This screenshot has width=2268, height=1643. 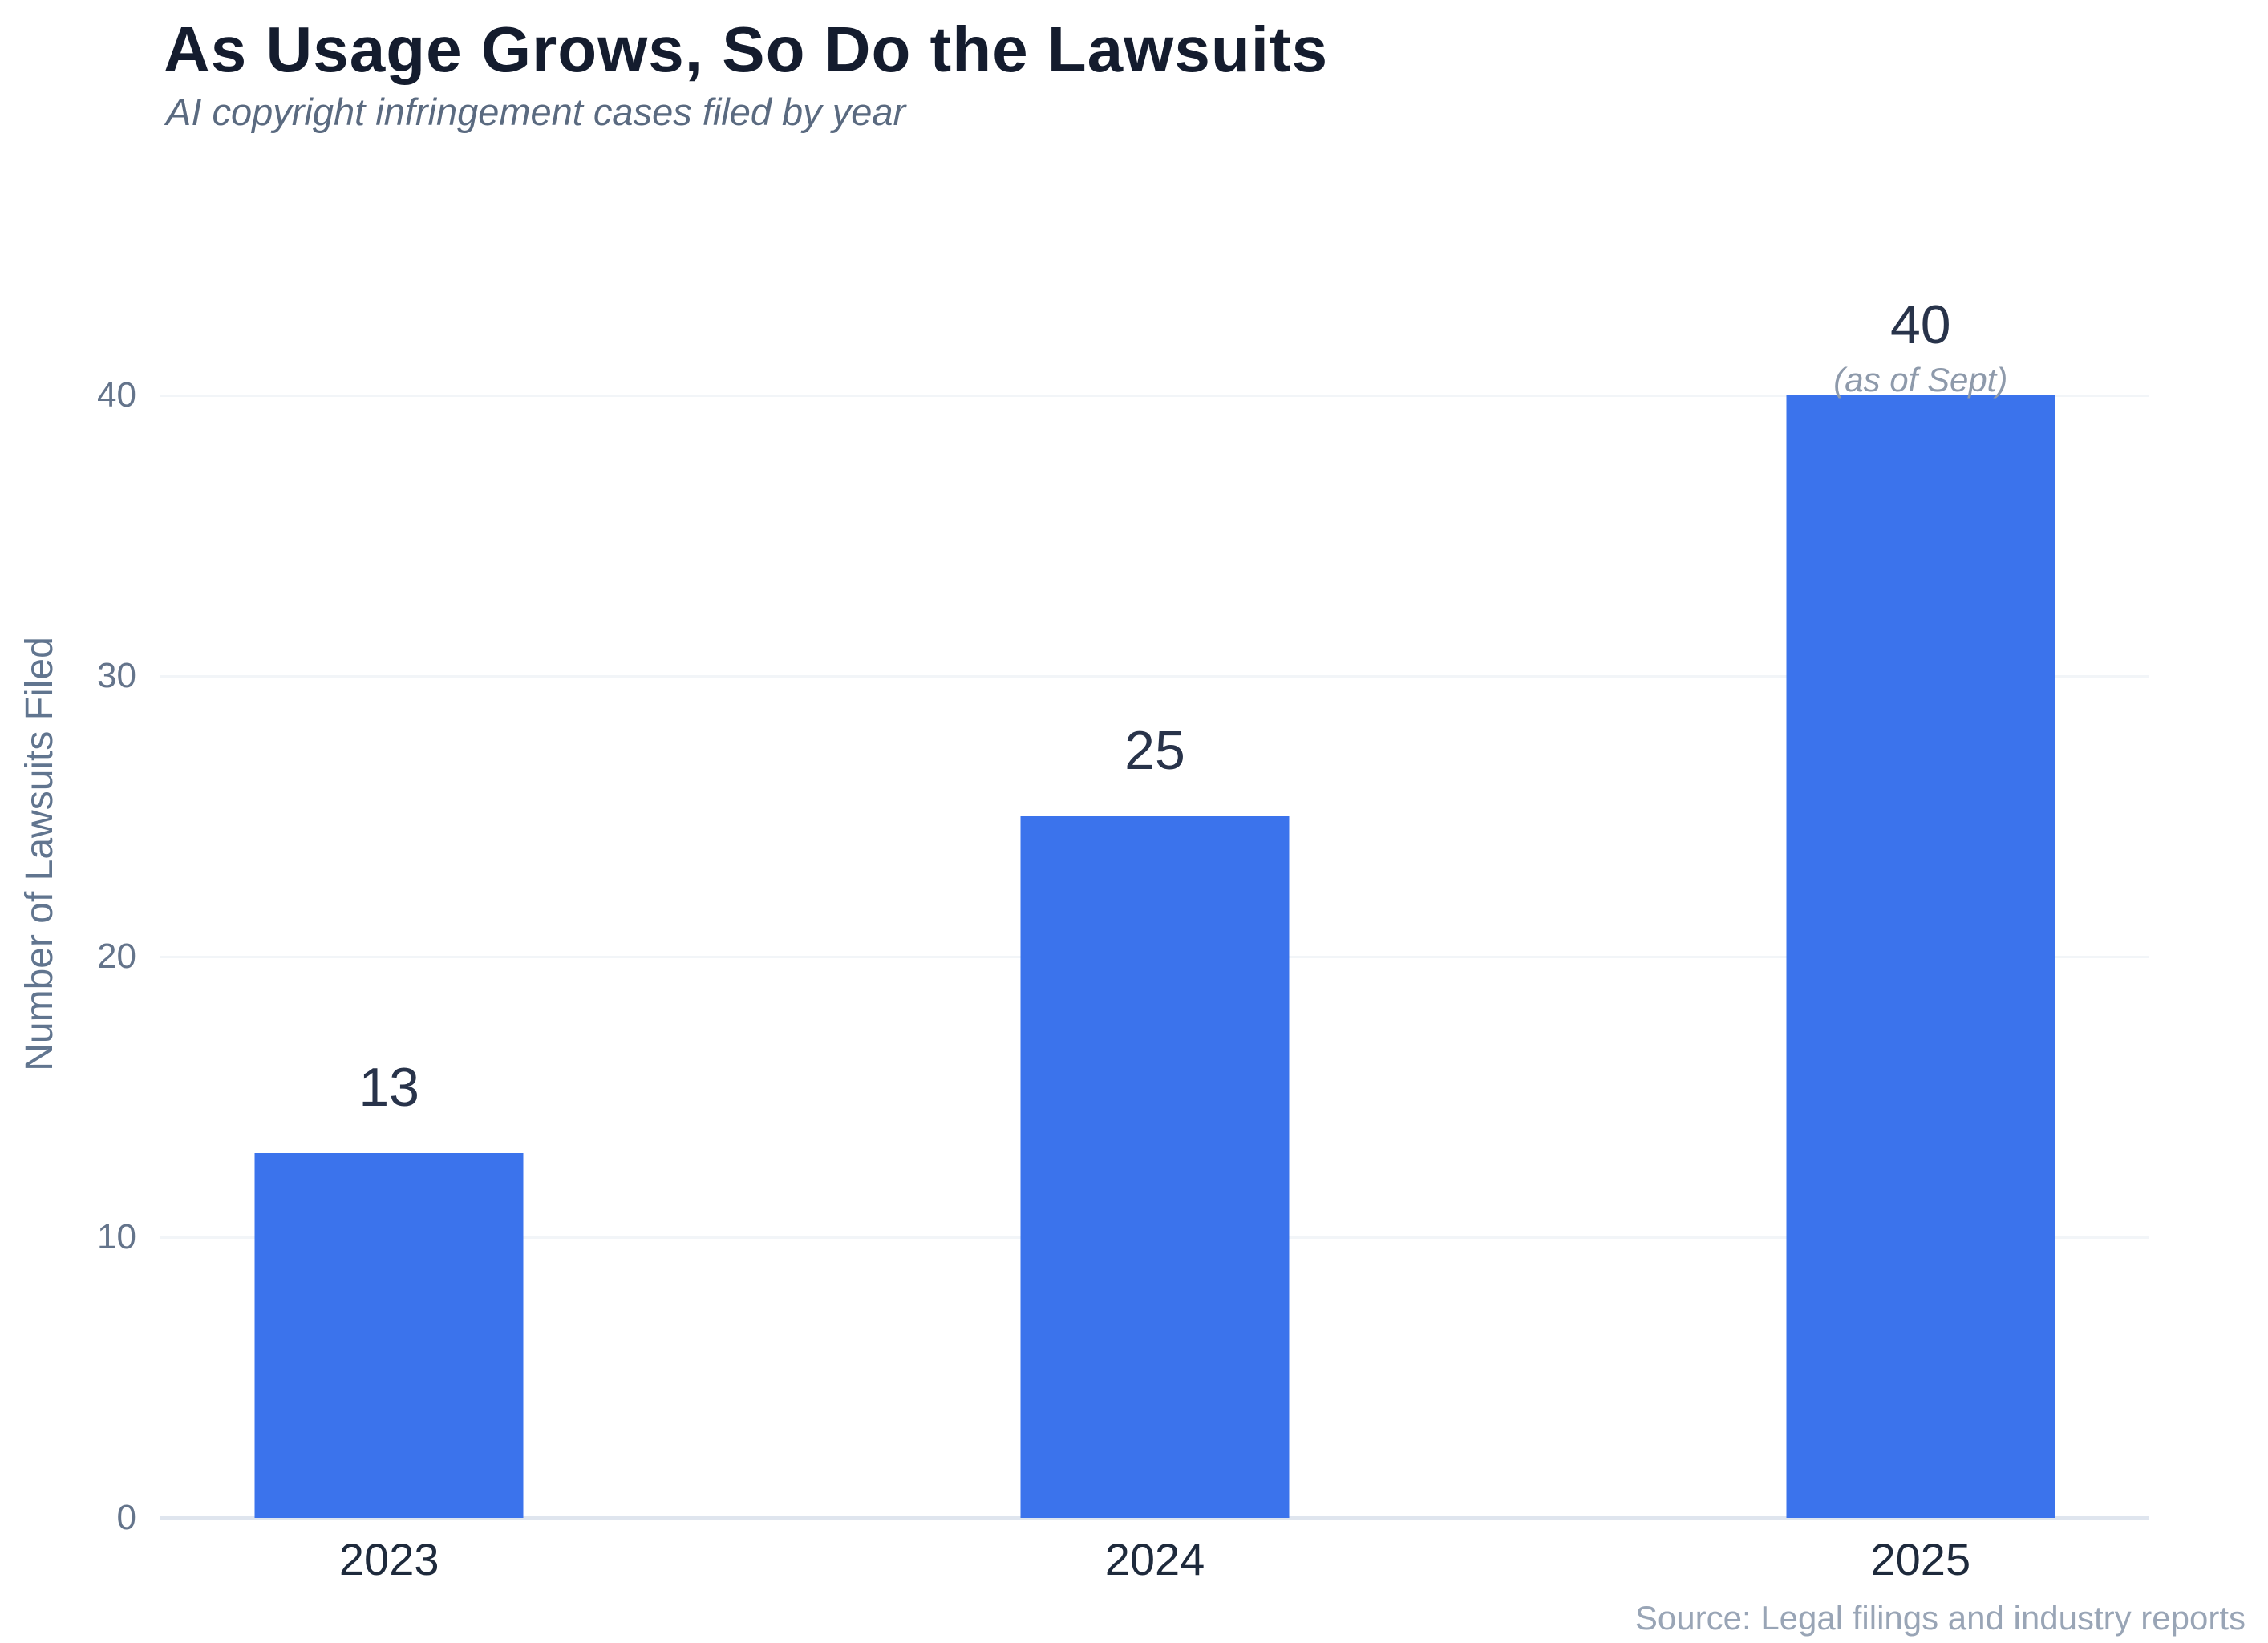 I want to click on bar-column: 40 (as of Sept) 2025, so click(x=1921, y=939).